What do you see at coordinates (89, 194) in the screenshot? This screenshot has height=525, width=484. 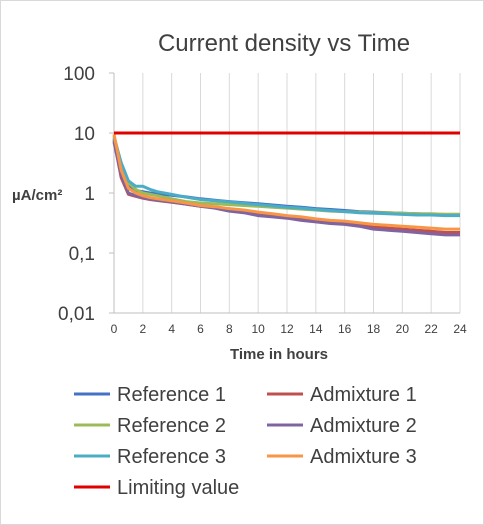 I see `y-tick-label: 1` at bounding box center [89, 194].